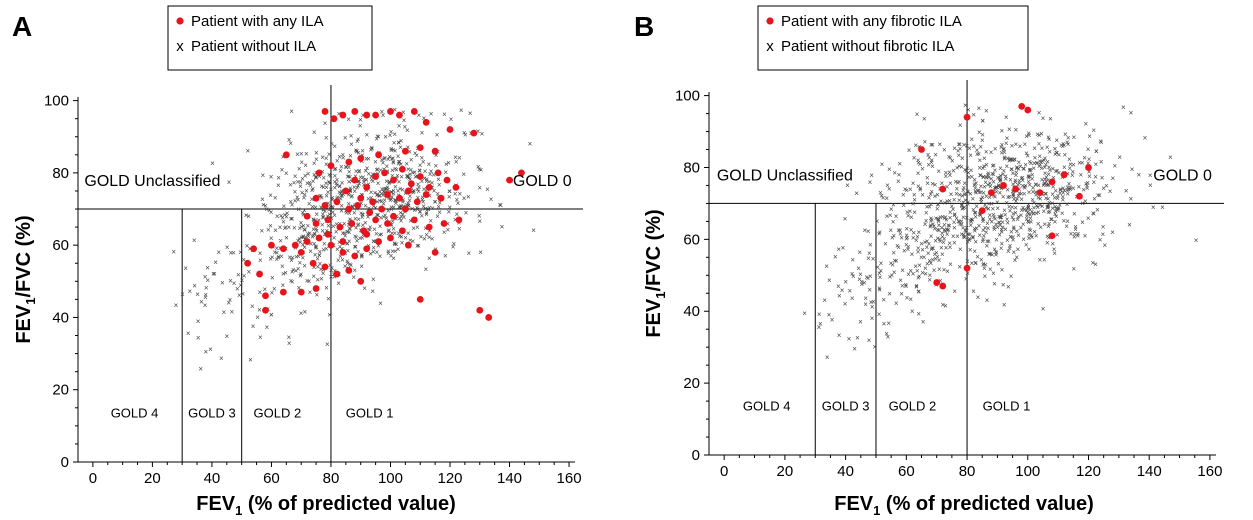 This screenshot has width=1253, height=520. I want to click on gold-region-label: GOLD 3, so click(846, 406).